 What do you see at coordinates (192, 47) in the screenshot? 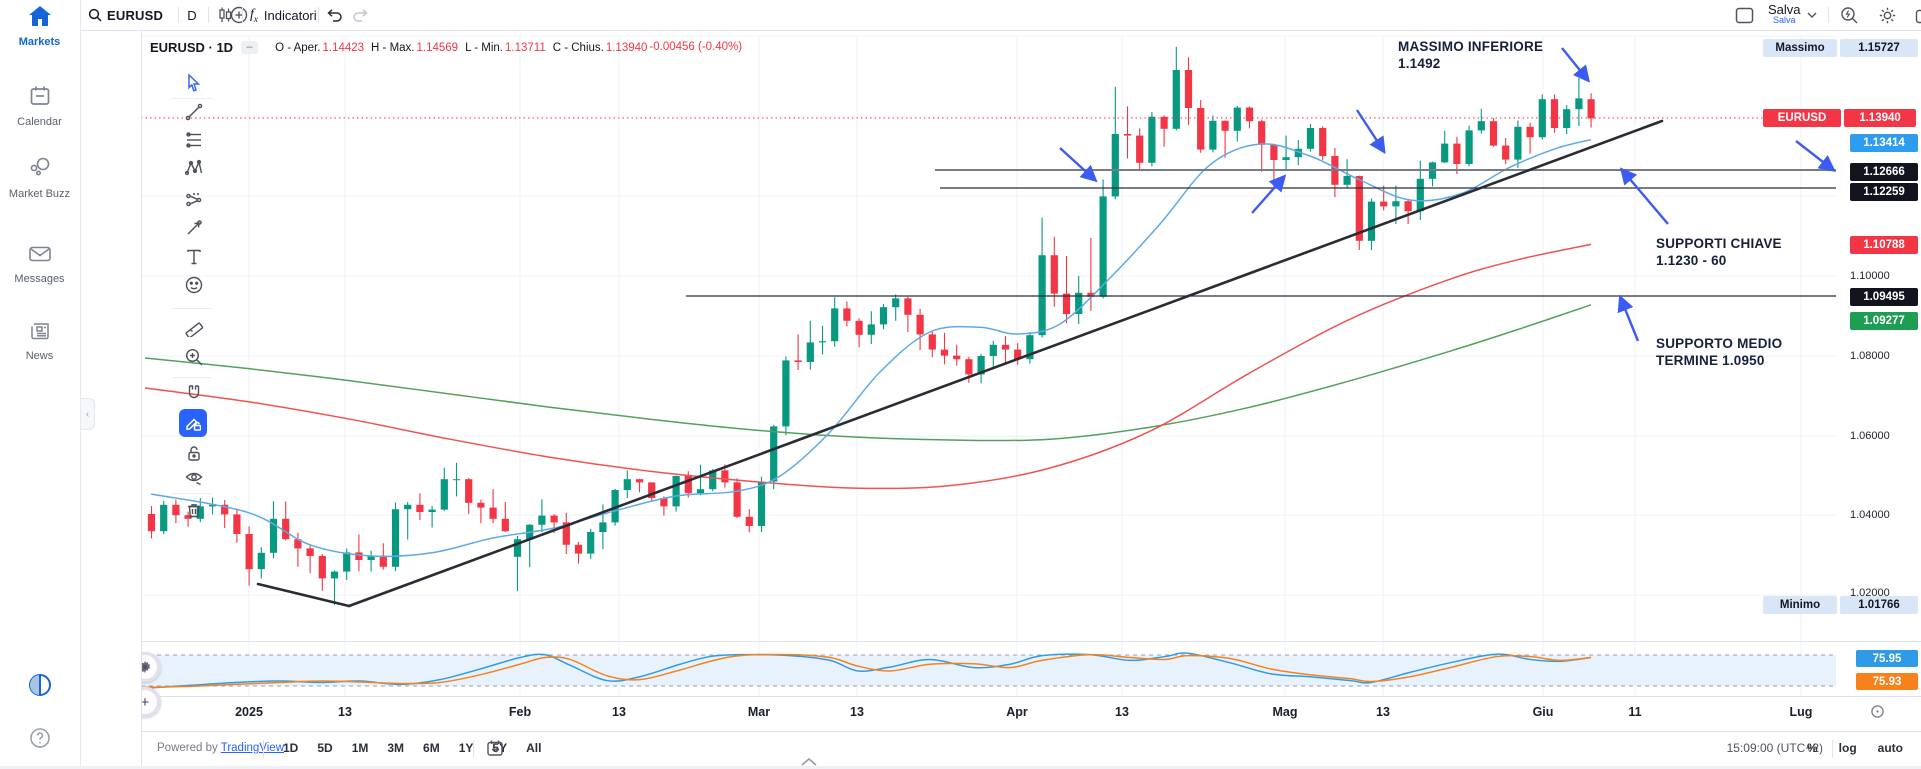
I see `legend-title: EURUSD · 1D` at bounding box center [192, 47].